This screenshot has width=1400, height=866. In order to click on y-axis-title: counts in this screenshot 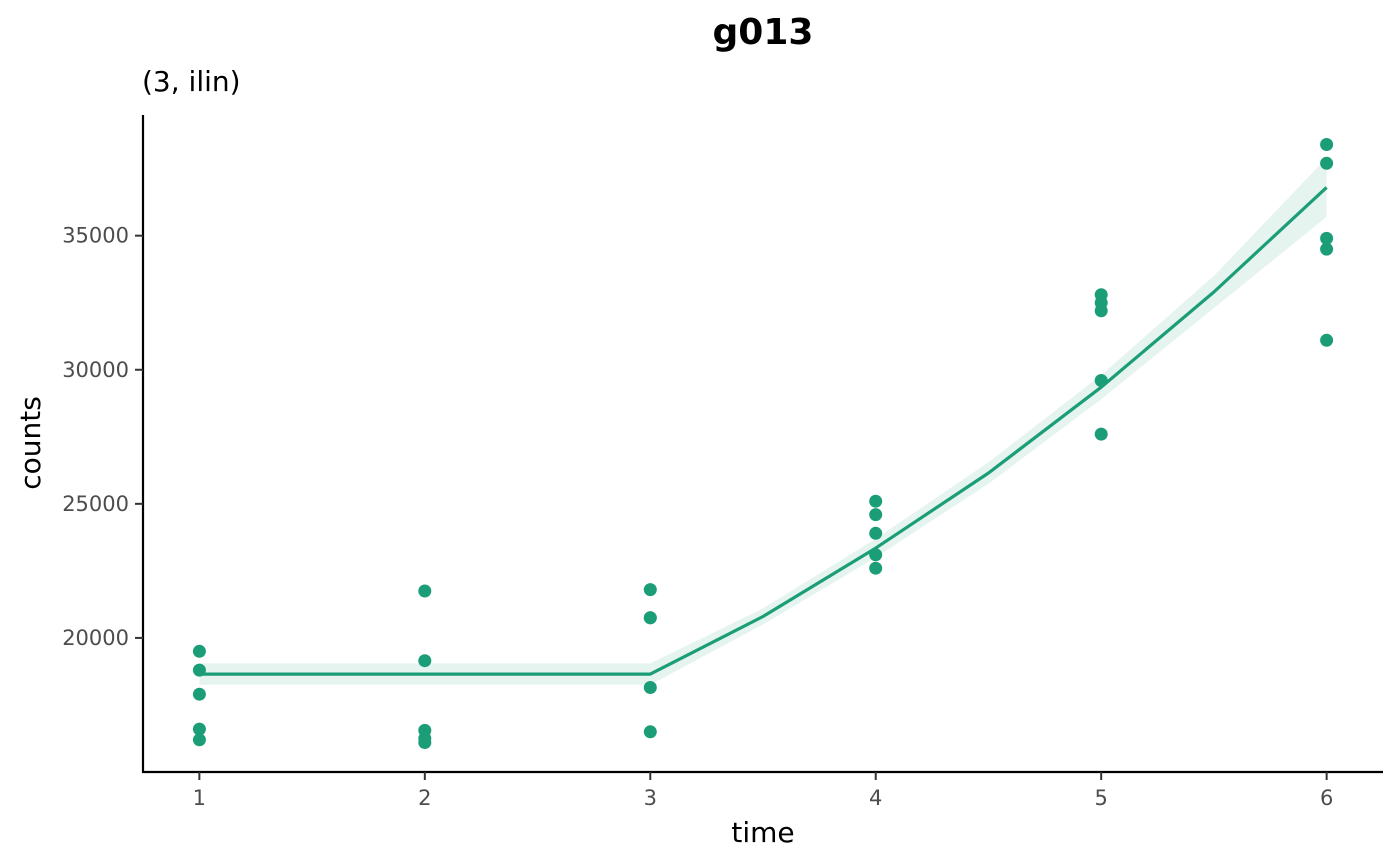, I will do `click(30, 443)`.